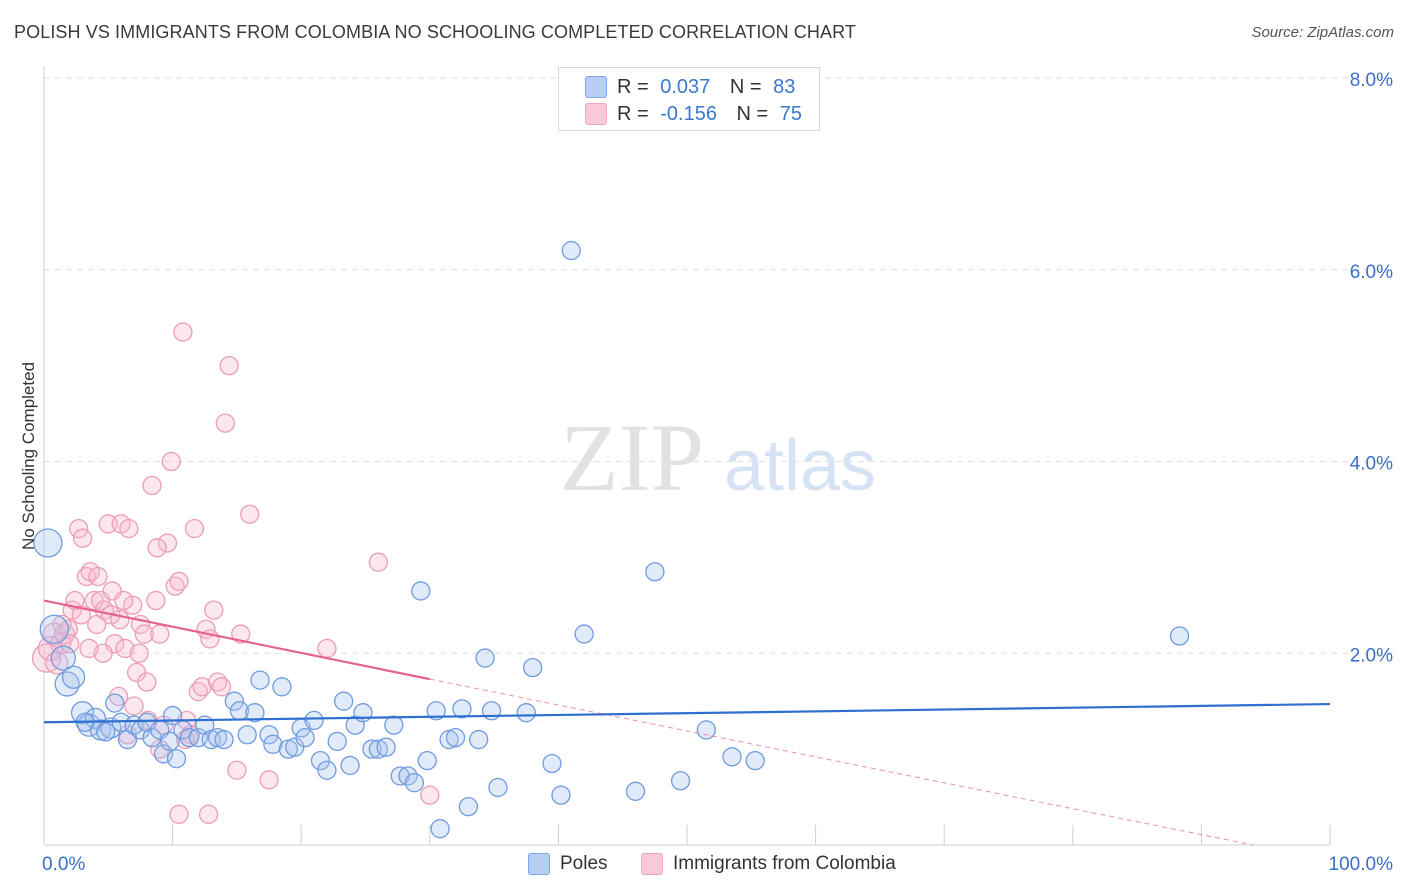 This screenshot has height=892, width=1406. What do you see at coordinates (237, 640) in the screenshot?
I see `colombia-trend-line` at bounding box center [237, 640].